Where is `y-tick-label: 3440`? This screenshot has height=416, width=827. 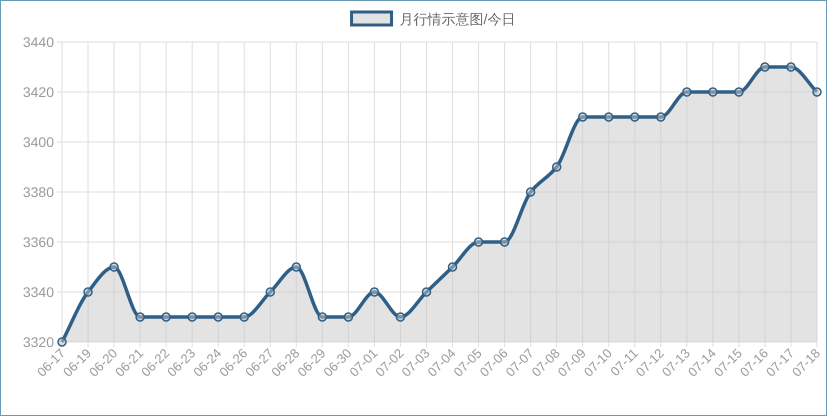 y-tick-label: 3440 is located at coordinates (38, 42).